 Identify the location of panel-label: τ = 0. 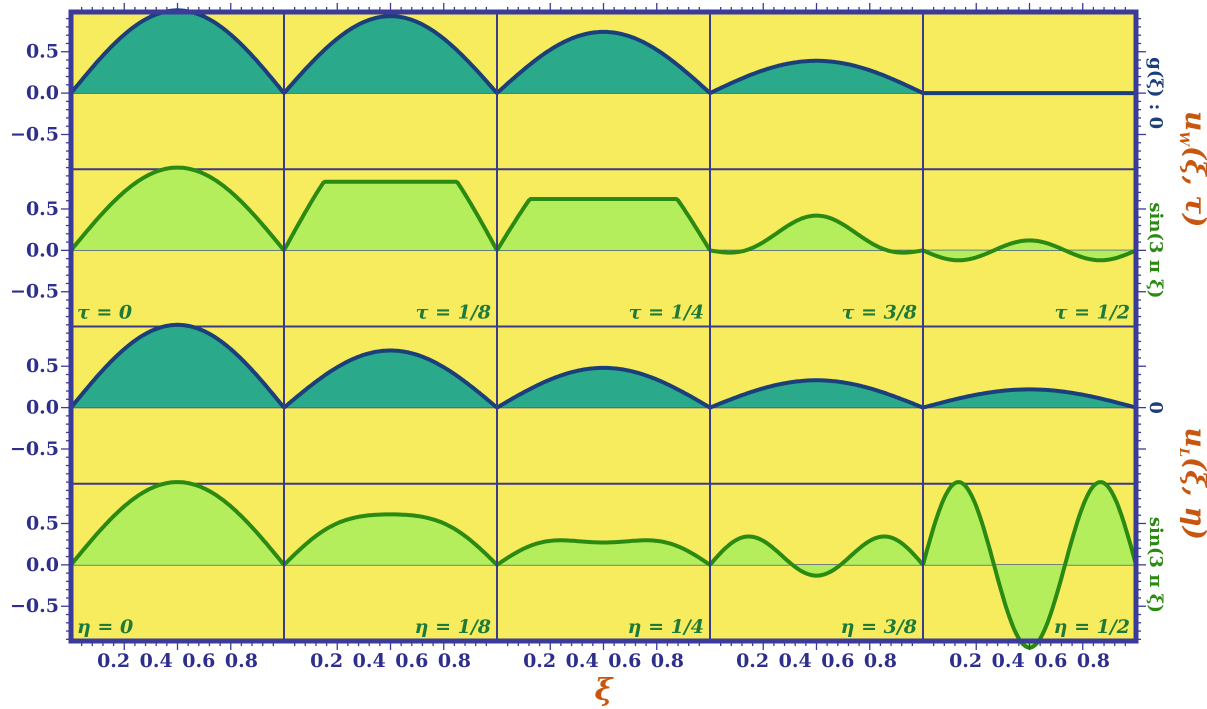
(104, 313).